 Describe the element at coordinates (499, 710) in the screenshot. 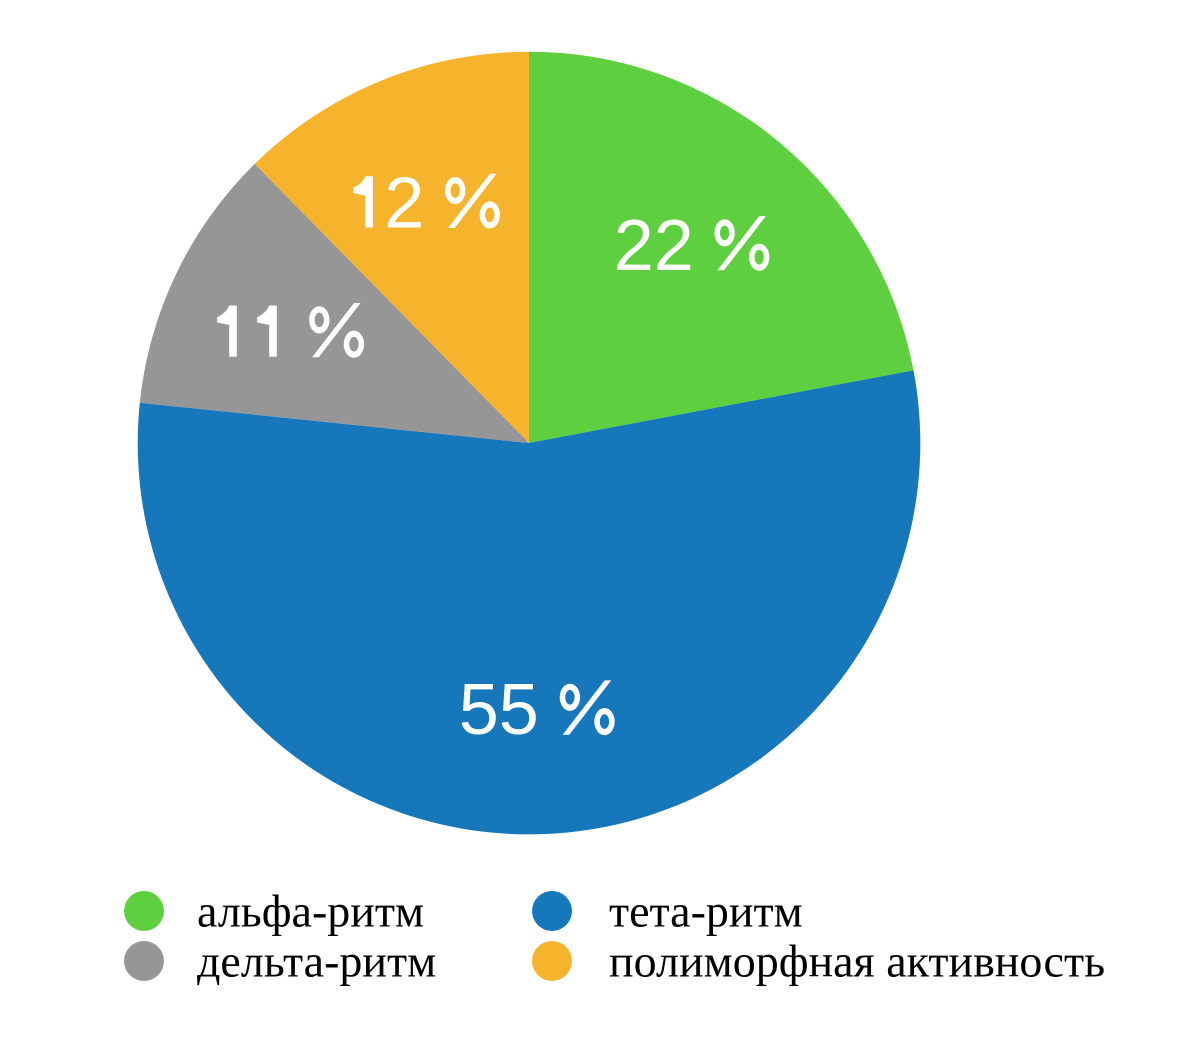

I see `svg-text: 55` at that location.